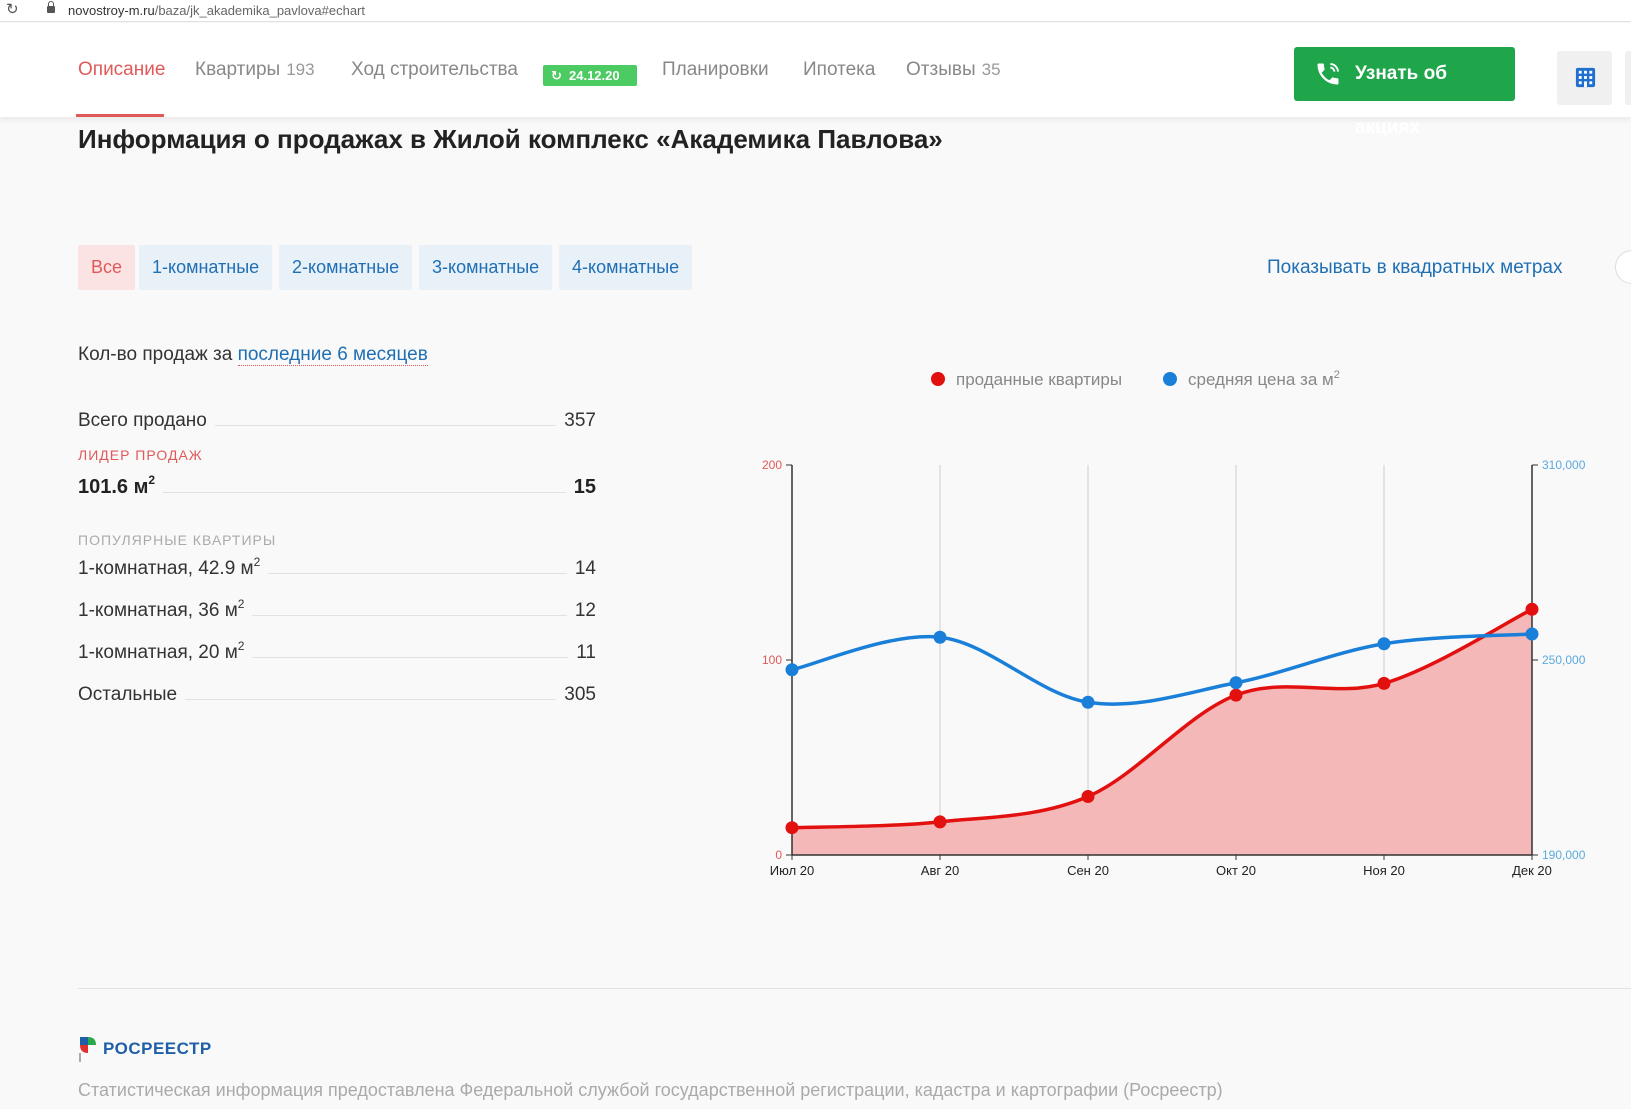  What do you see at coordinates (1088, 870) in the screenshot?
I see `x-tick-label: Сен 20` at bounding box center [1088, 870].